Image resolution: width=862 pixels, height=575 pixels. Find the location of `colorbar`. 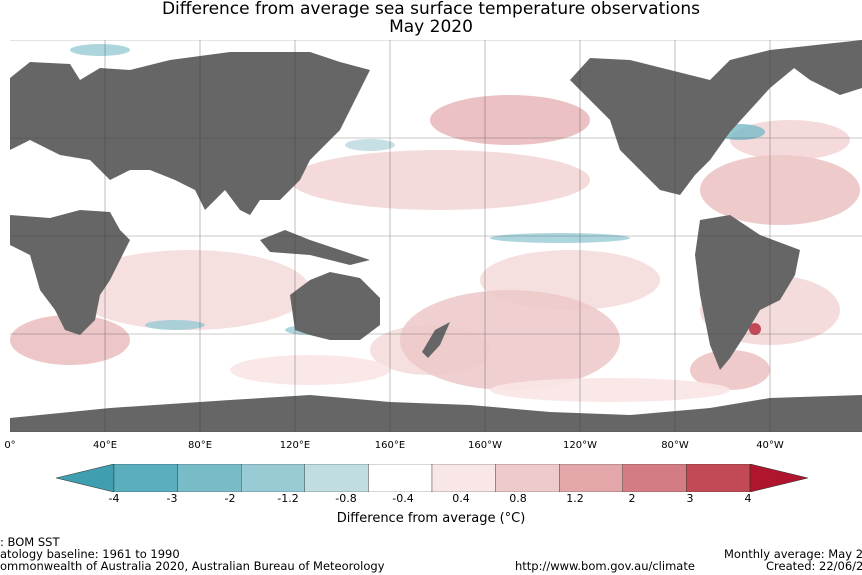

colorbar is located at coordinates (432, 478).